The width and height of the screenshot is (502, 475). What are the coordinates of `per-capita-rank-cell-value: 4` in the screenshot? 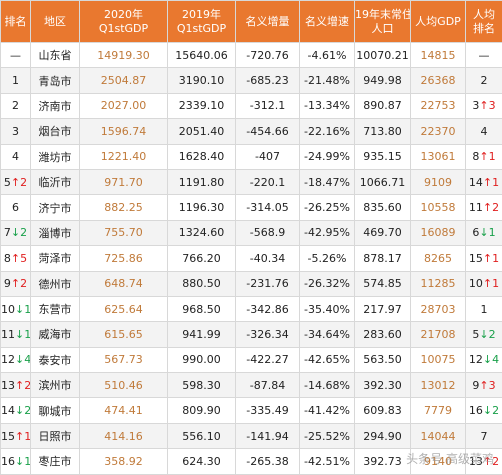 It's located at (484, 131).